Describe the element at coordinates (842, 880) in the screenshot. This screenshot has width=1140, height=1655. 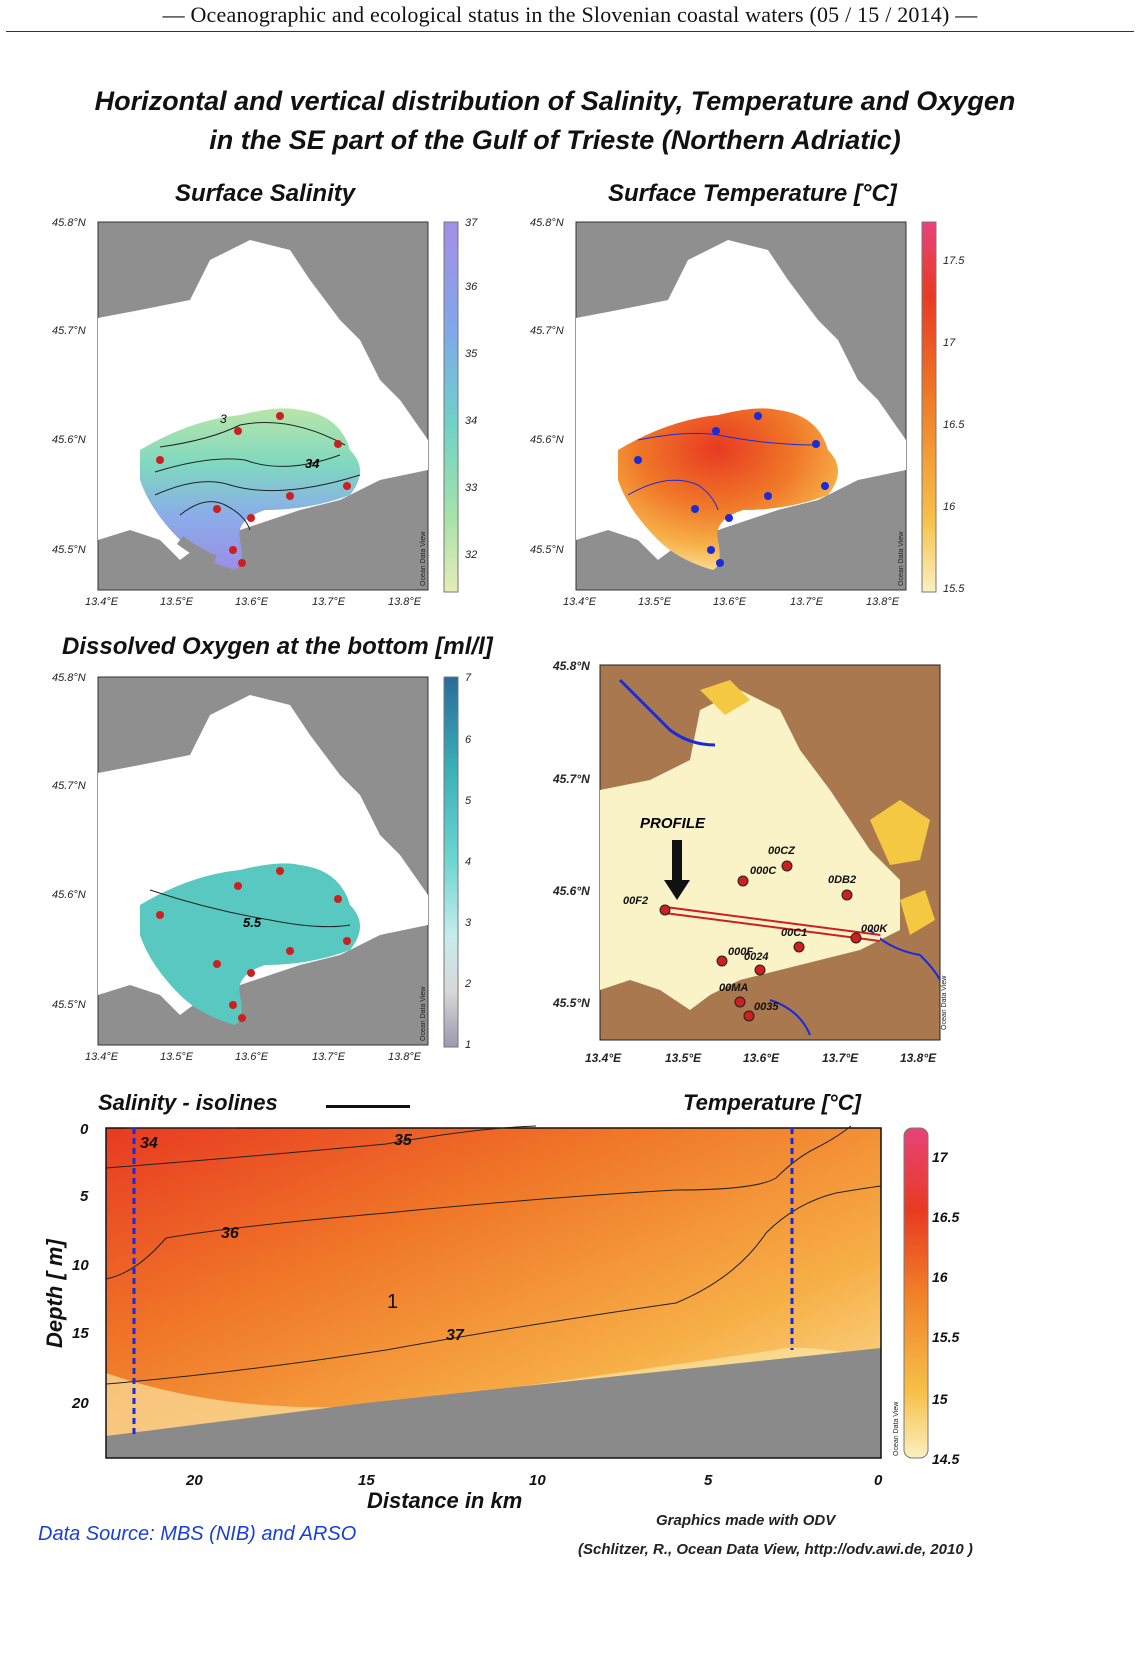
I see `station-label: 0DB2` at that location.